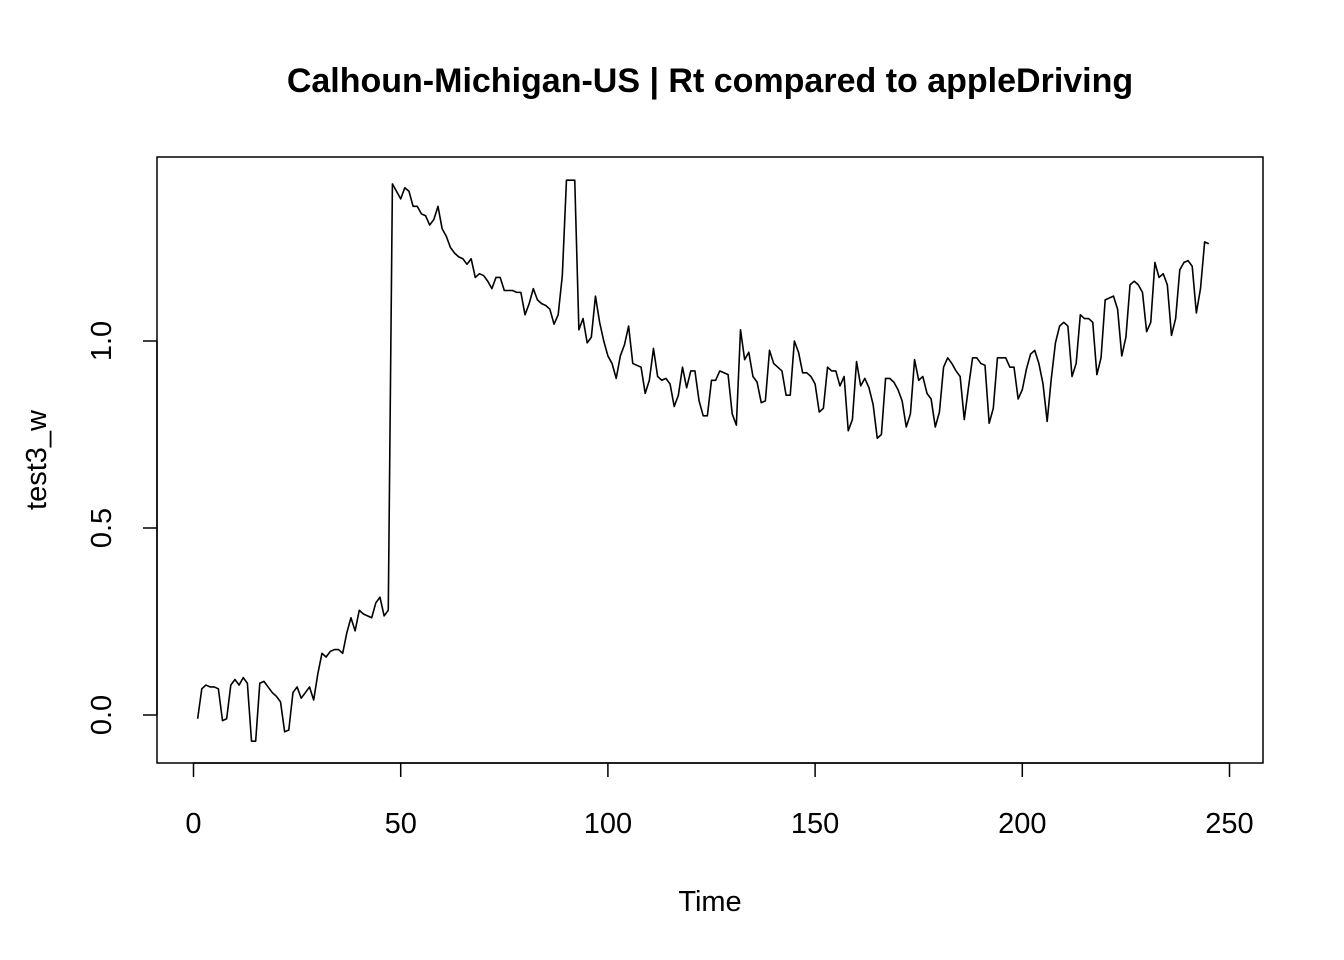 The height and width of the screenshot is (960, 1344). I want to click on x-tick-label: 100, so click(608, 824).